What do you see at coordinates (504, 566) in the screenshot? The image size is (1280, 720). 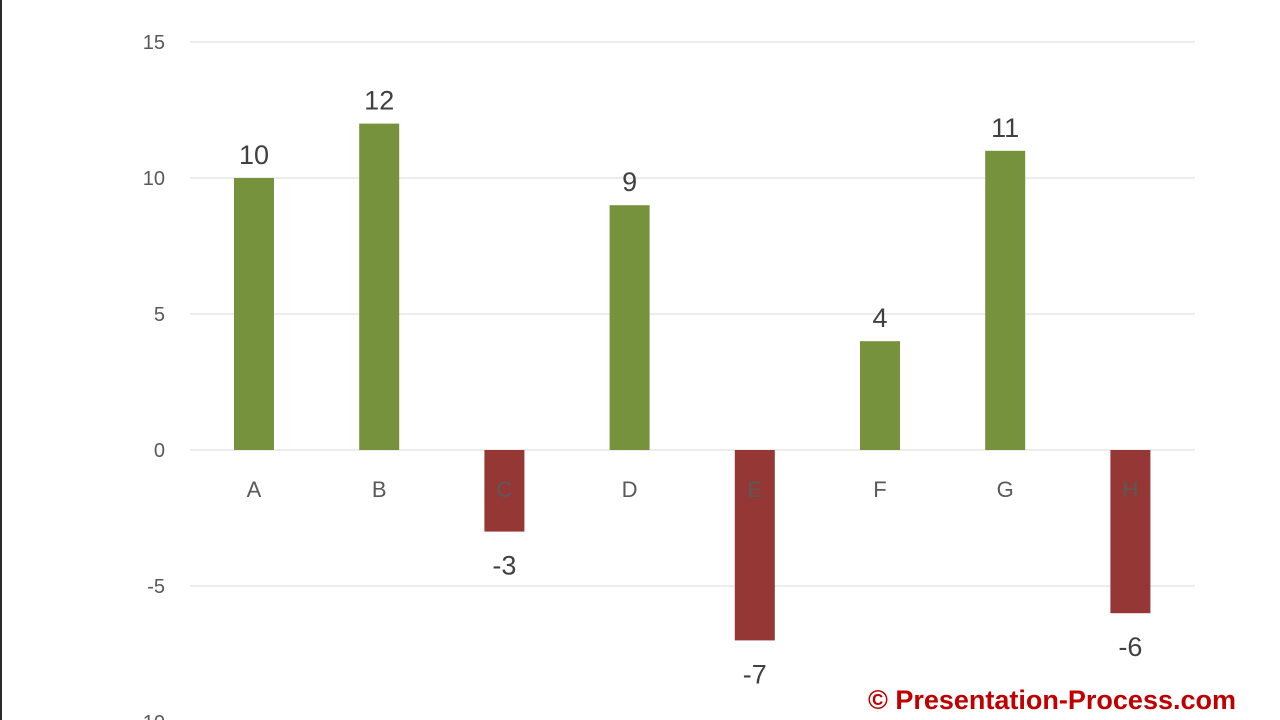 I see `data-label: -3` at bounding box center [504, 566].